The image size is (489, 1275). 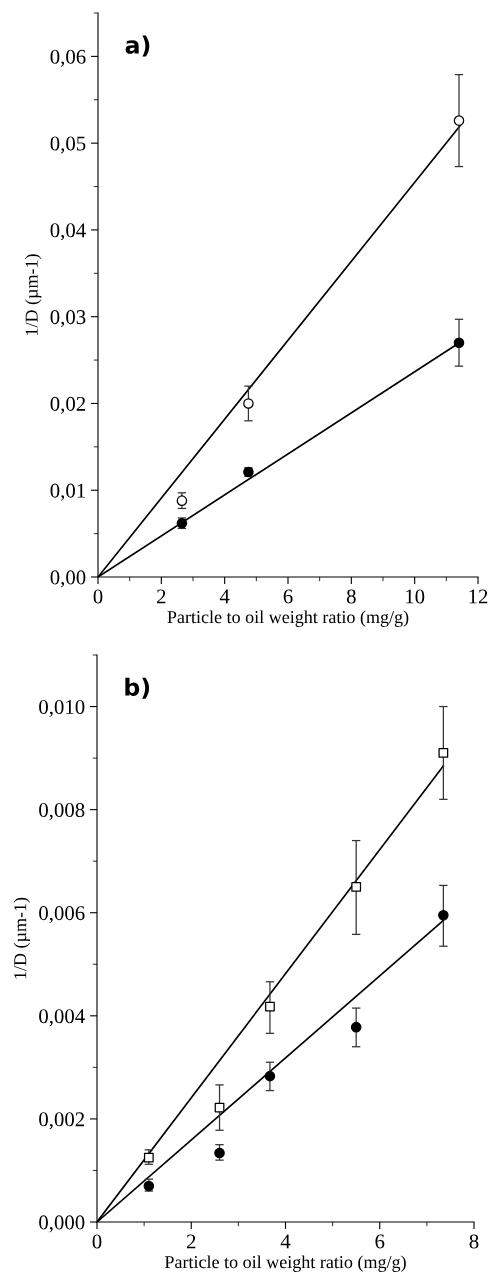 I want to click on y-tick-label: 0,06, so click(x=68, y=58).